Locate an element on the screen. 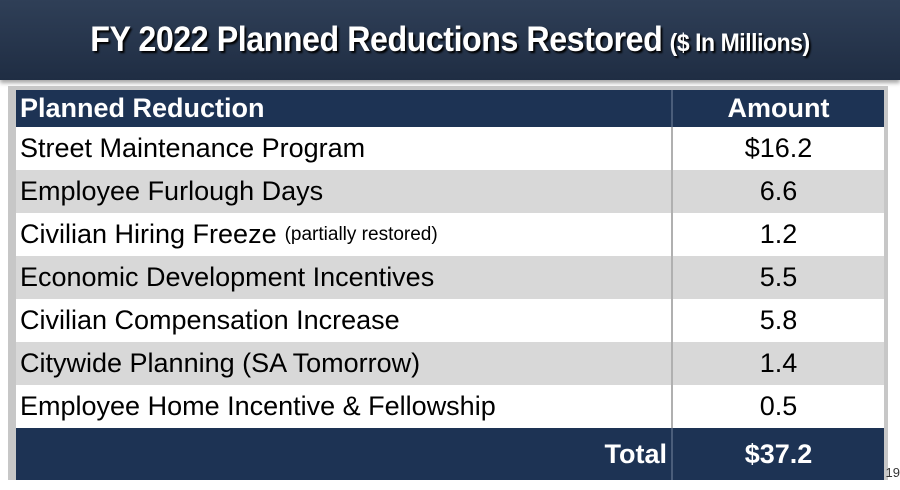 The width and height of the screenshot is (900, 490). row-label-text: Employee Furlough Days is located at coordinates (172, 191).